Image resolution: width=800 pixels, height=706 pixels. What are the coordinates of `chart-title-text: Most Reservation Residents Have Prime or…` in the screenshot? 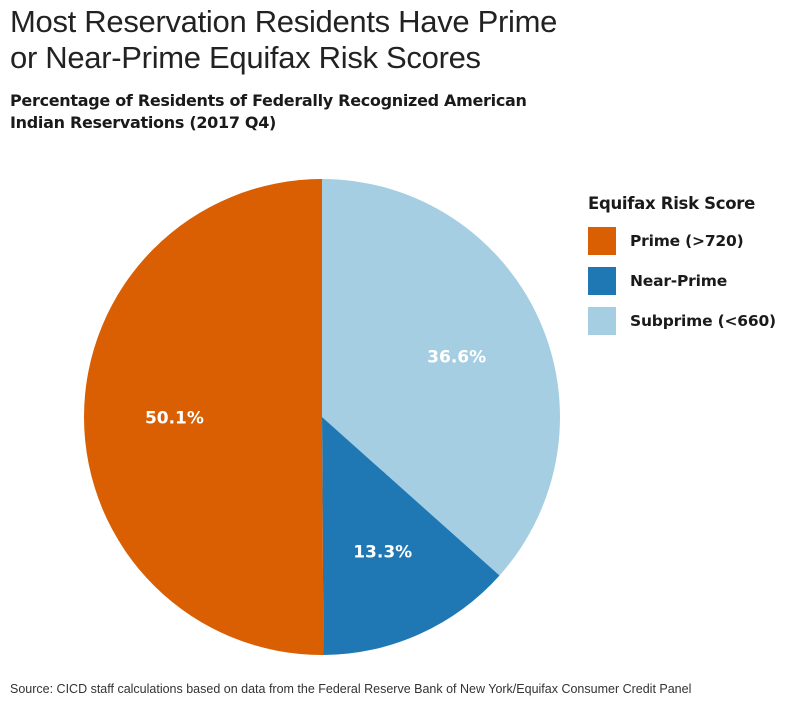 It's located at (284, 39).